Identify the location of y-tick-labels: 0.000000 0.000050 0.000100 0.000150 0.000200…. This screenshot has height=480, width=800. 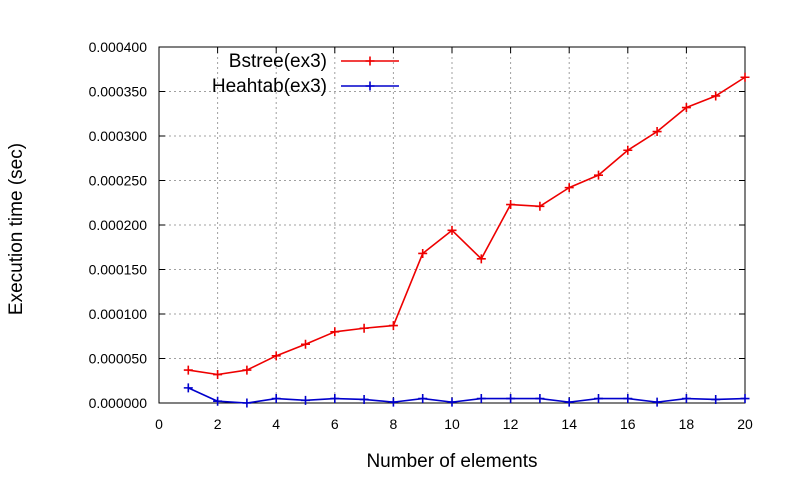
(118, 225).